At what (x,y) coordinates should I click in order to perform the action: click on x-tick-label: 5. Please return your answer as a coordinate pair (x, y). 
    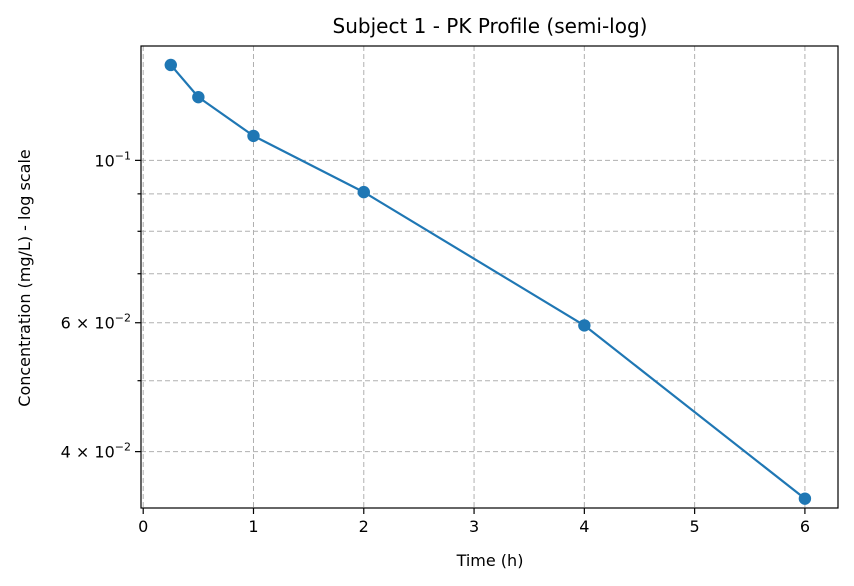
    Looking at the image, I should click on (695, 526).